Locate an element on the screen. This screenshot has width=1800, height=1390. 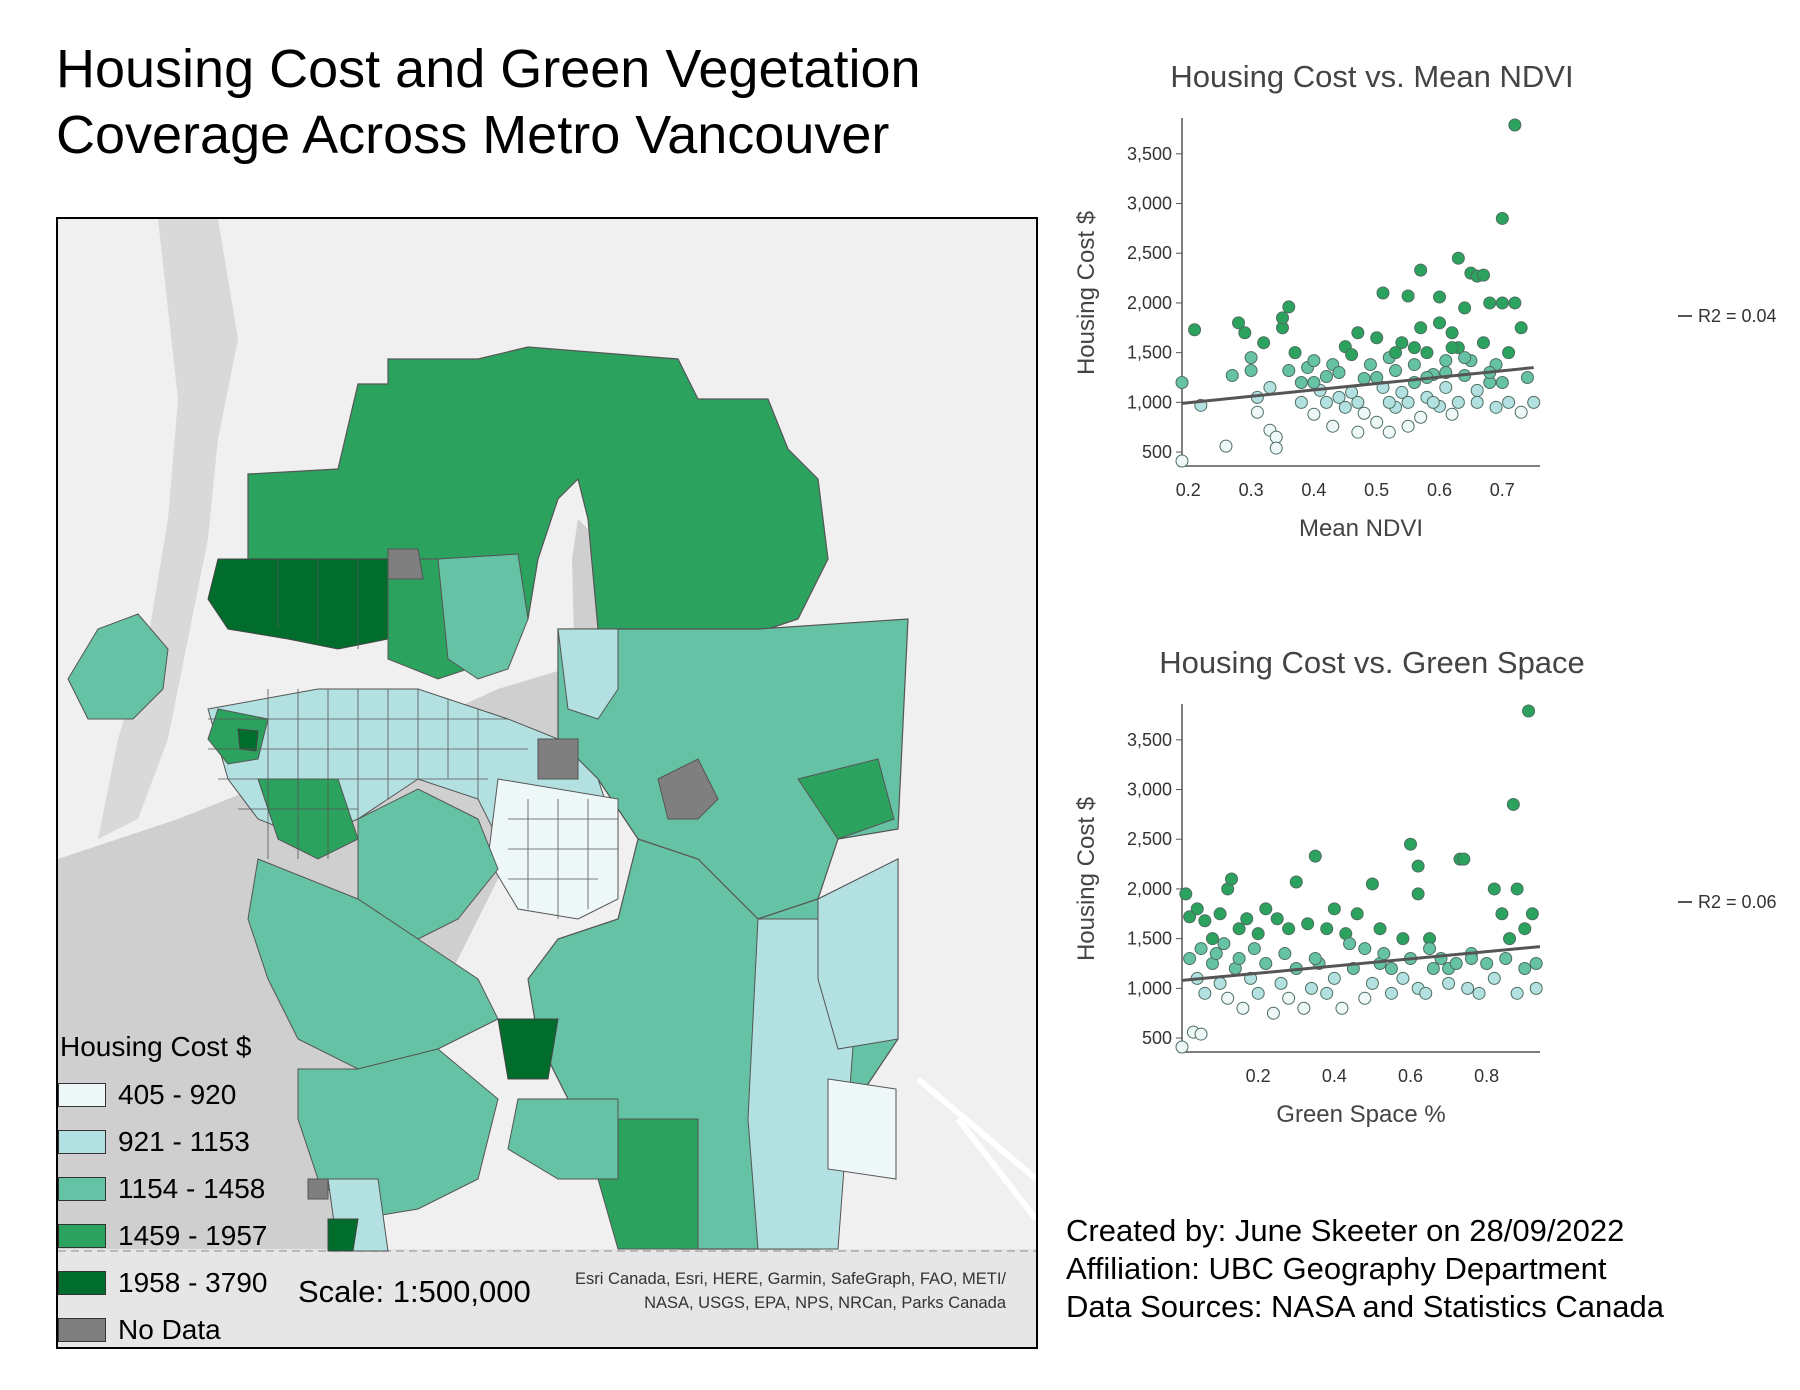
x-tick-label: 0.5 is located at coordinates (1376, 490).